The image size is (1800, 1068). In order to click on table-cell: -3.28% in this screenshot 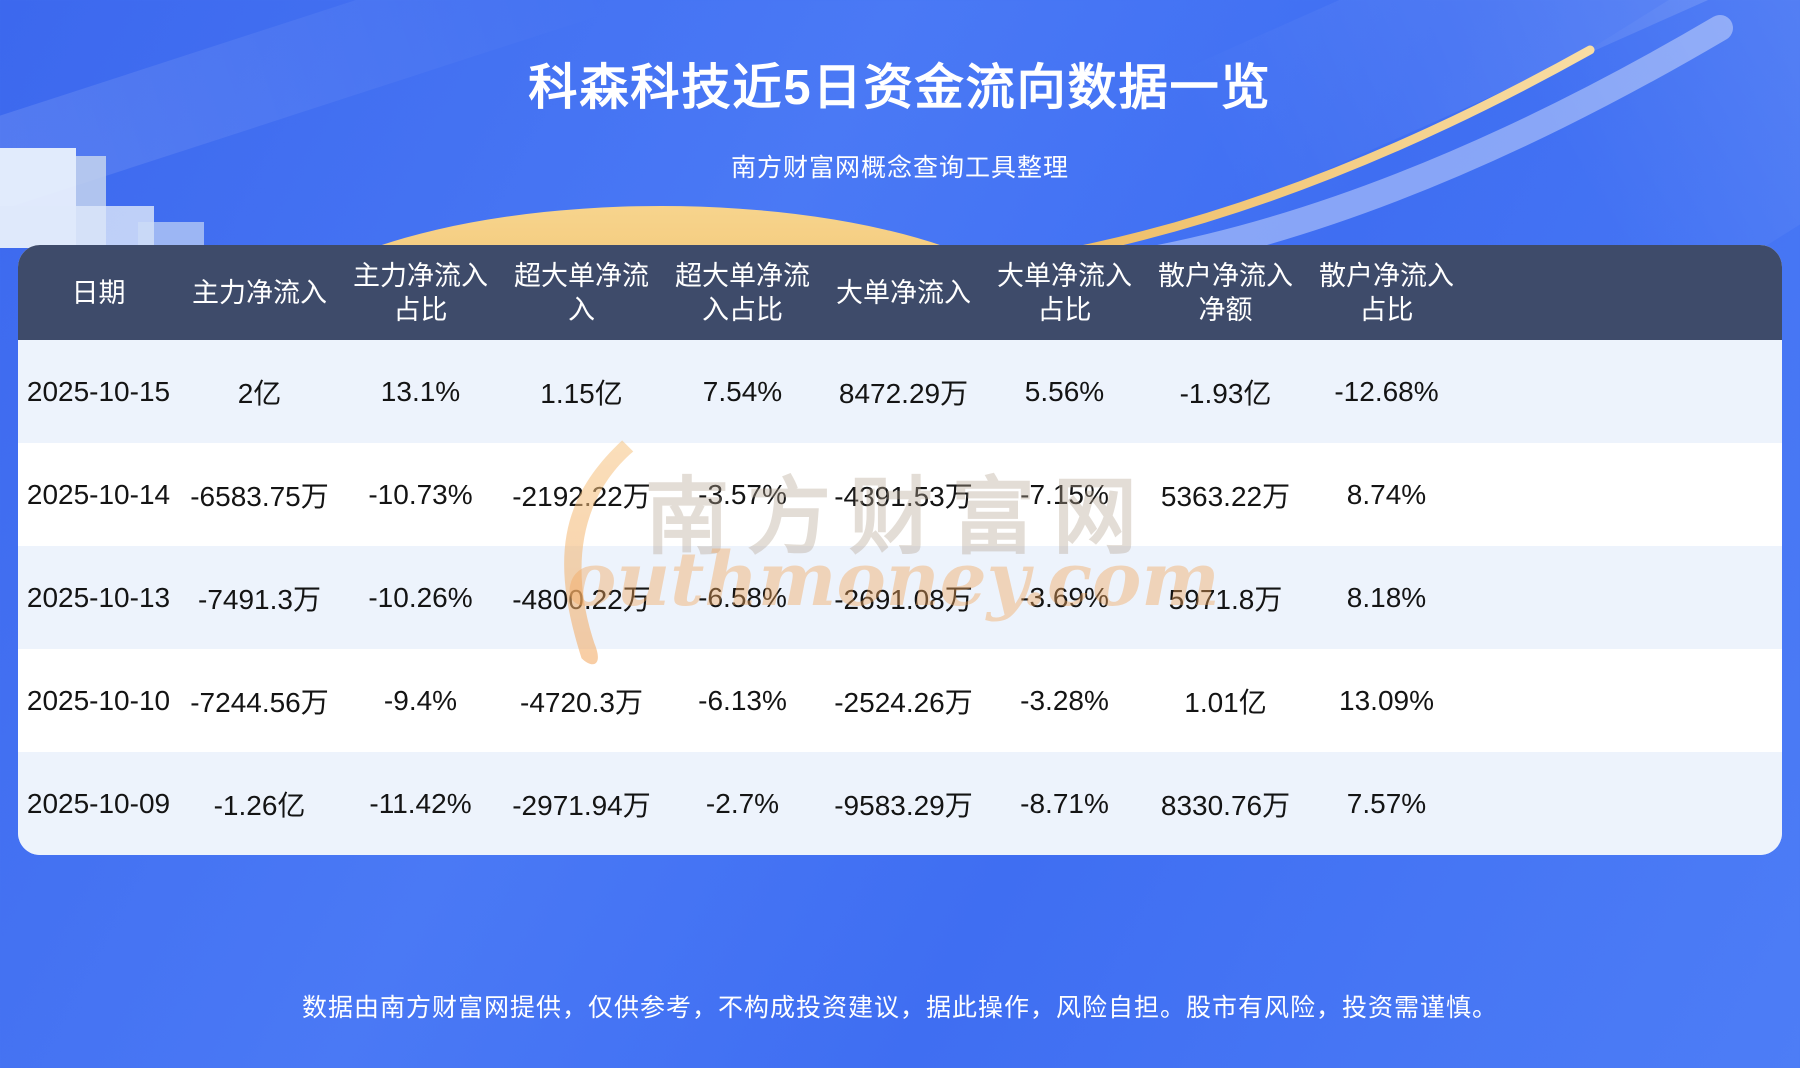, I will do `click(1064, 700)`.